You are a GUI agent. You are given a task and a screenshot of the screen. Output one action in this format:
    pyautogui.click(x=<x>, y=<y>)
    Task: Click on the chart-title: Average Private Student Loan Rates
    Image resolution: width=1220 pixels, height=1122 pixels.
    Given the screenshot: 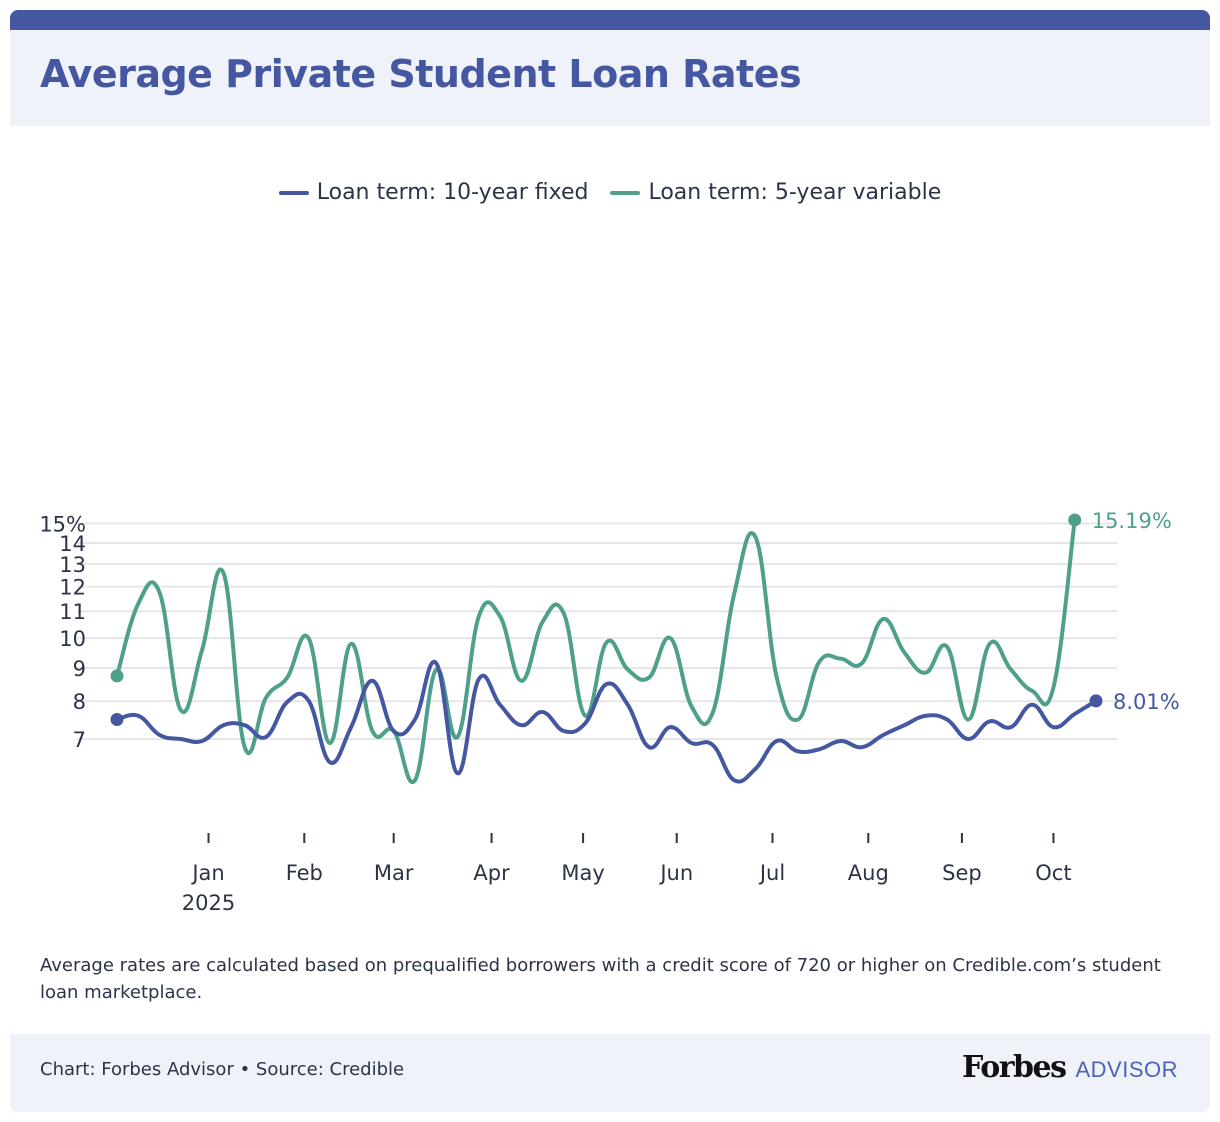 What is the action you would take?
    pyautogui.click(x=421, y=74)
    